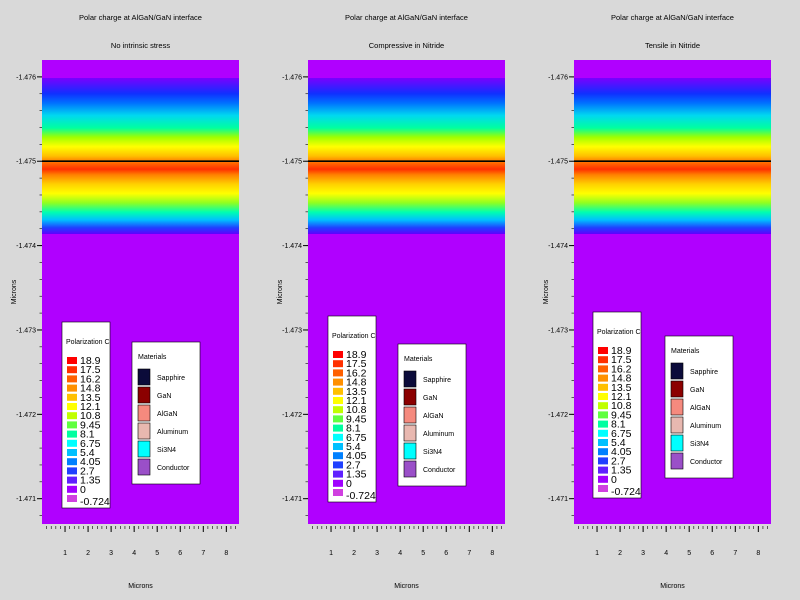 This screenshot has height=600, width=800. Describe the element at coordinates (173, 468) in the screenshot. I see `material-label: Conductor` at that location.